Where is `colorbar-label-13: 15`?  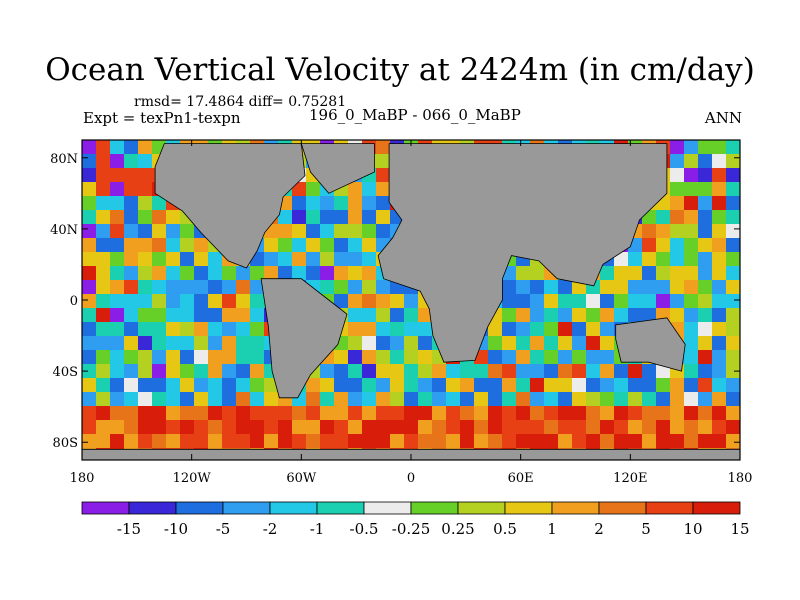 colorbar-label-13: 15 is located at coordinates (739, 529).